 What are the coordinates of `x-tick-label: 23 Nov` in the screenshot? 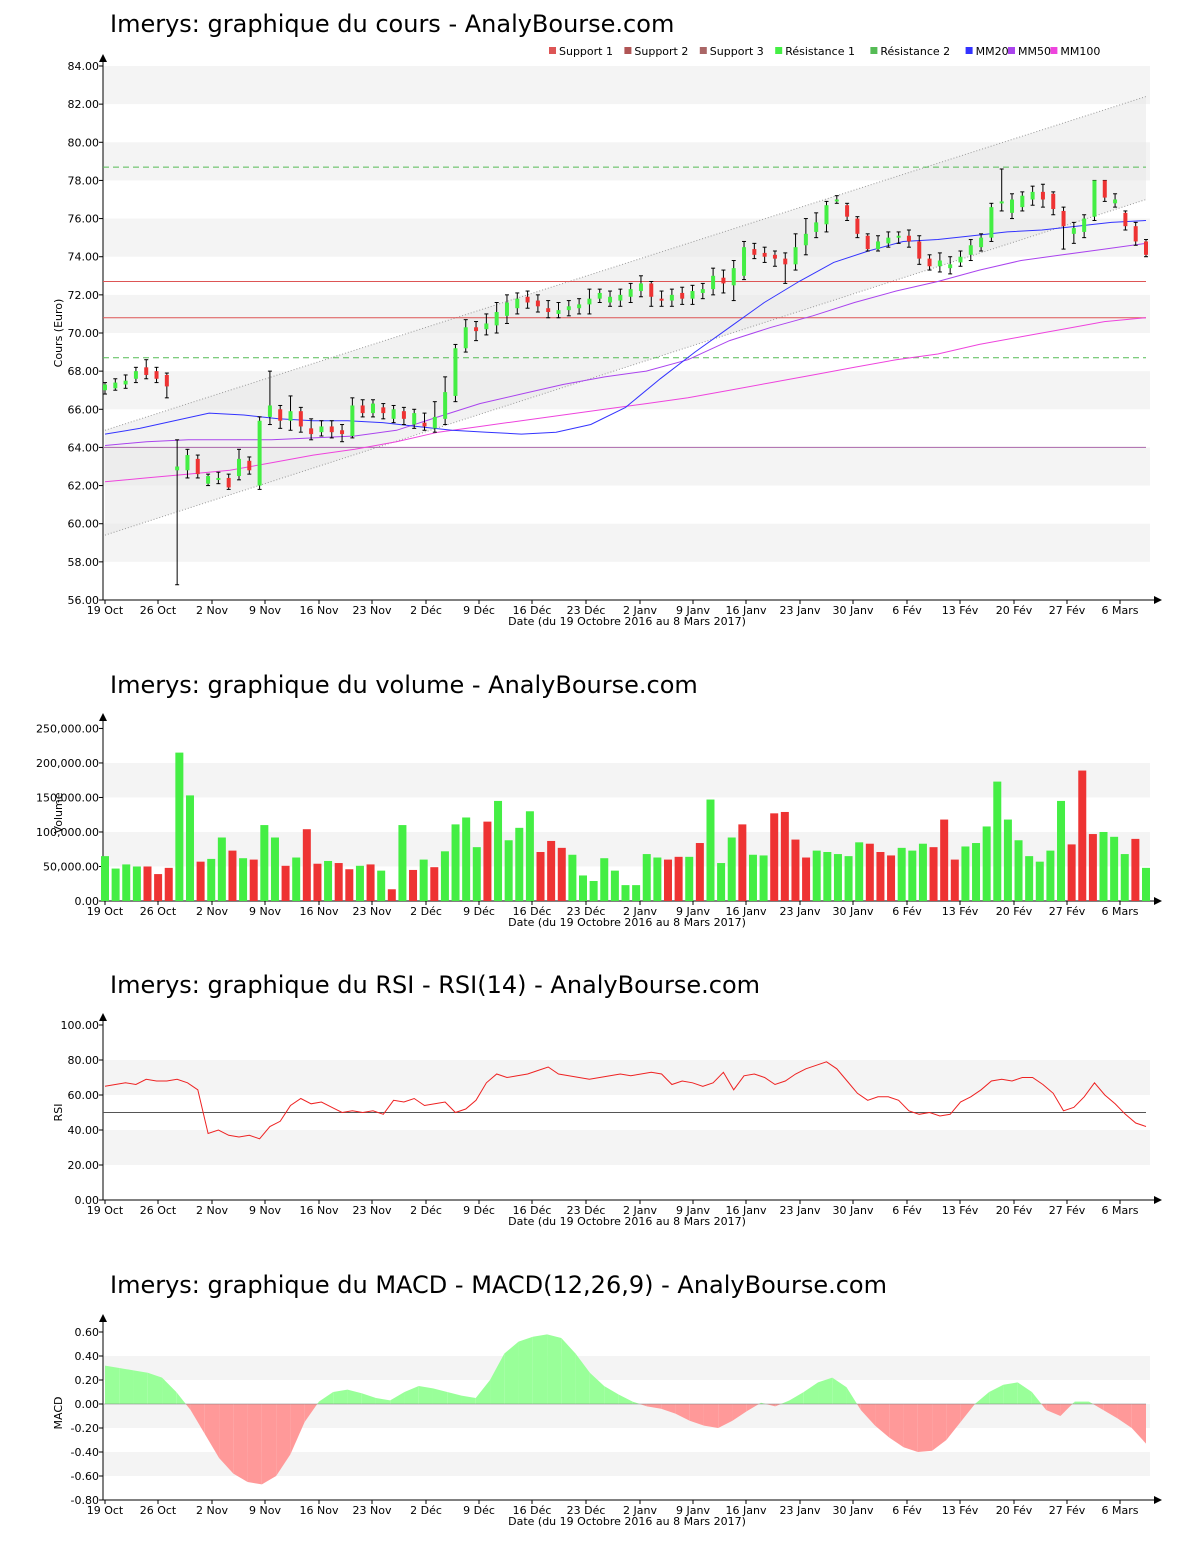 It's located at (372, 1210).